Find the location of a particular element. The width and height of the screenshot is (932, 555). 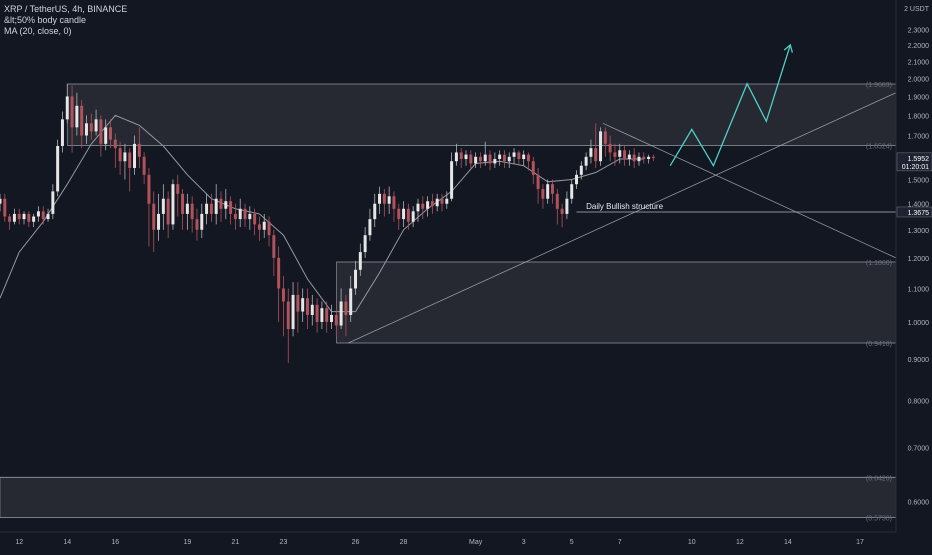

level-label: (1.1860) is located at coordinates (879, 263).